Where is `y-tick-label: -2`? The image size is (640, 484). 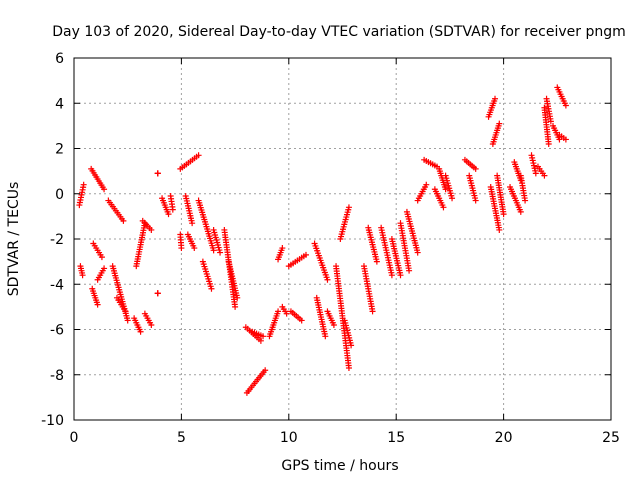 y-tick-label: -2 is located at coordinates (57, 240).